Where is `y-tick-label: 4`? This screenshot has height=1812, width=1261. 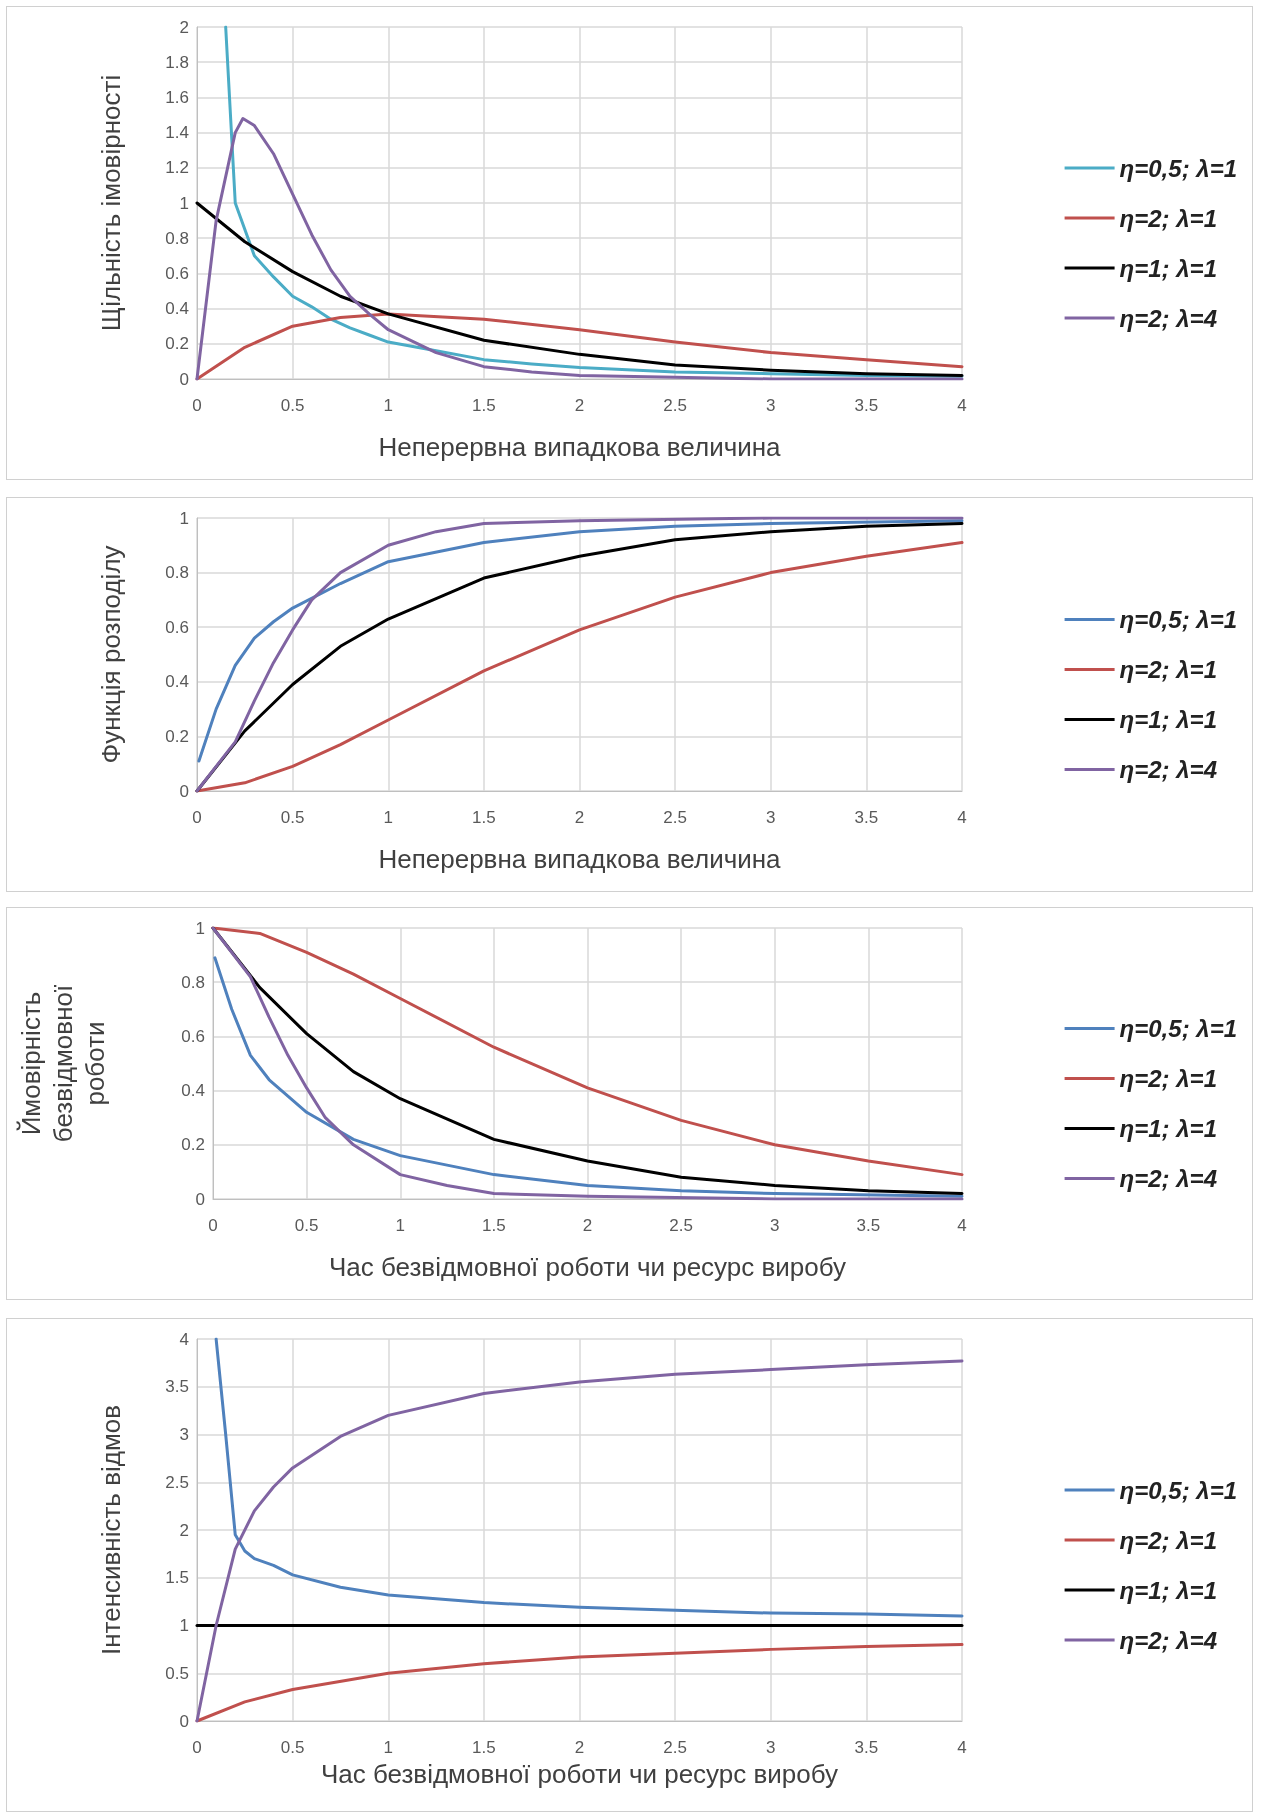 y-tick-label: 4 is located at coordinates (184, 1339).